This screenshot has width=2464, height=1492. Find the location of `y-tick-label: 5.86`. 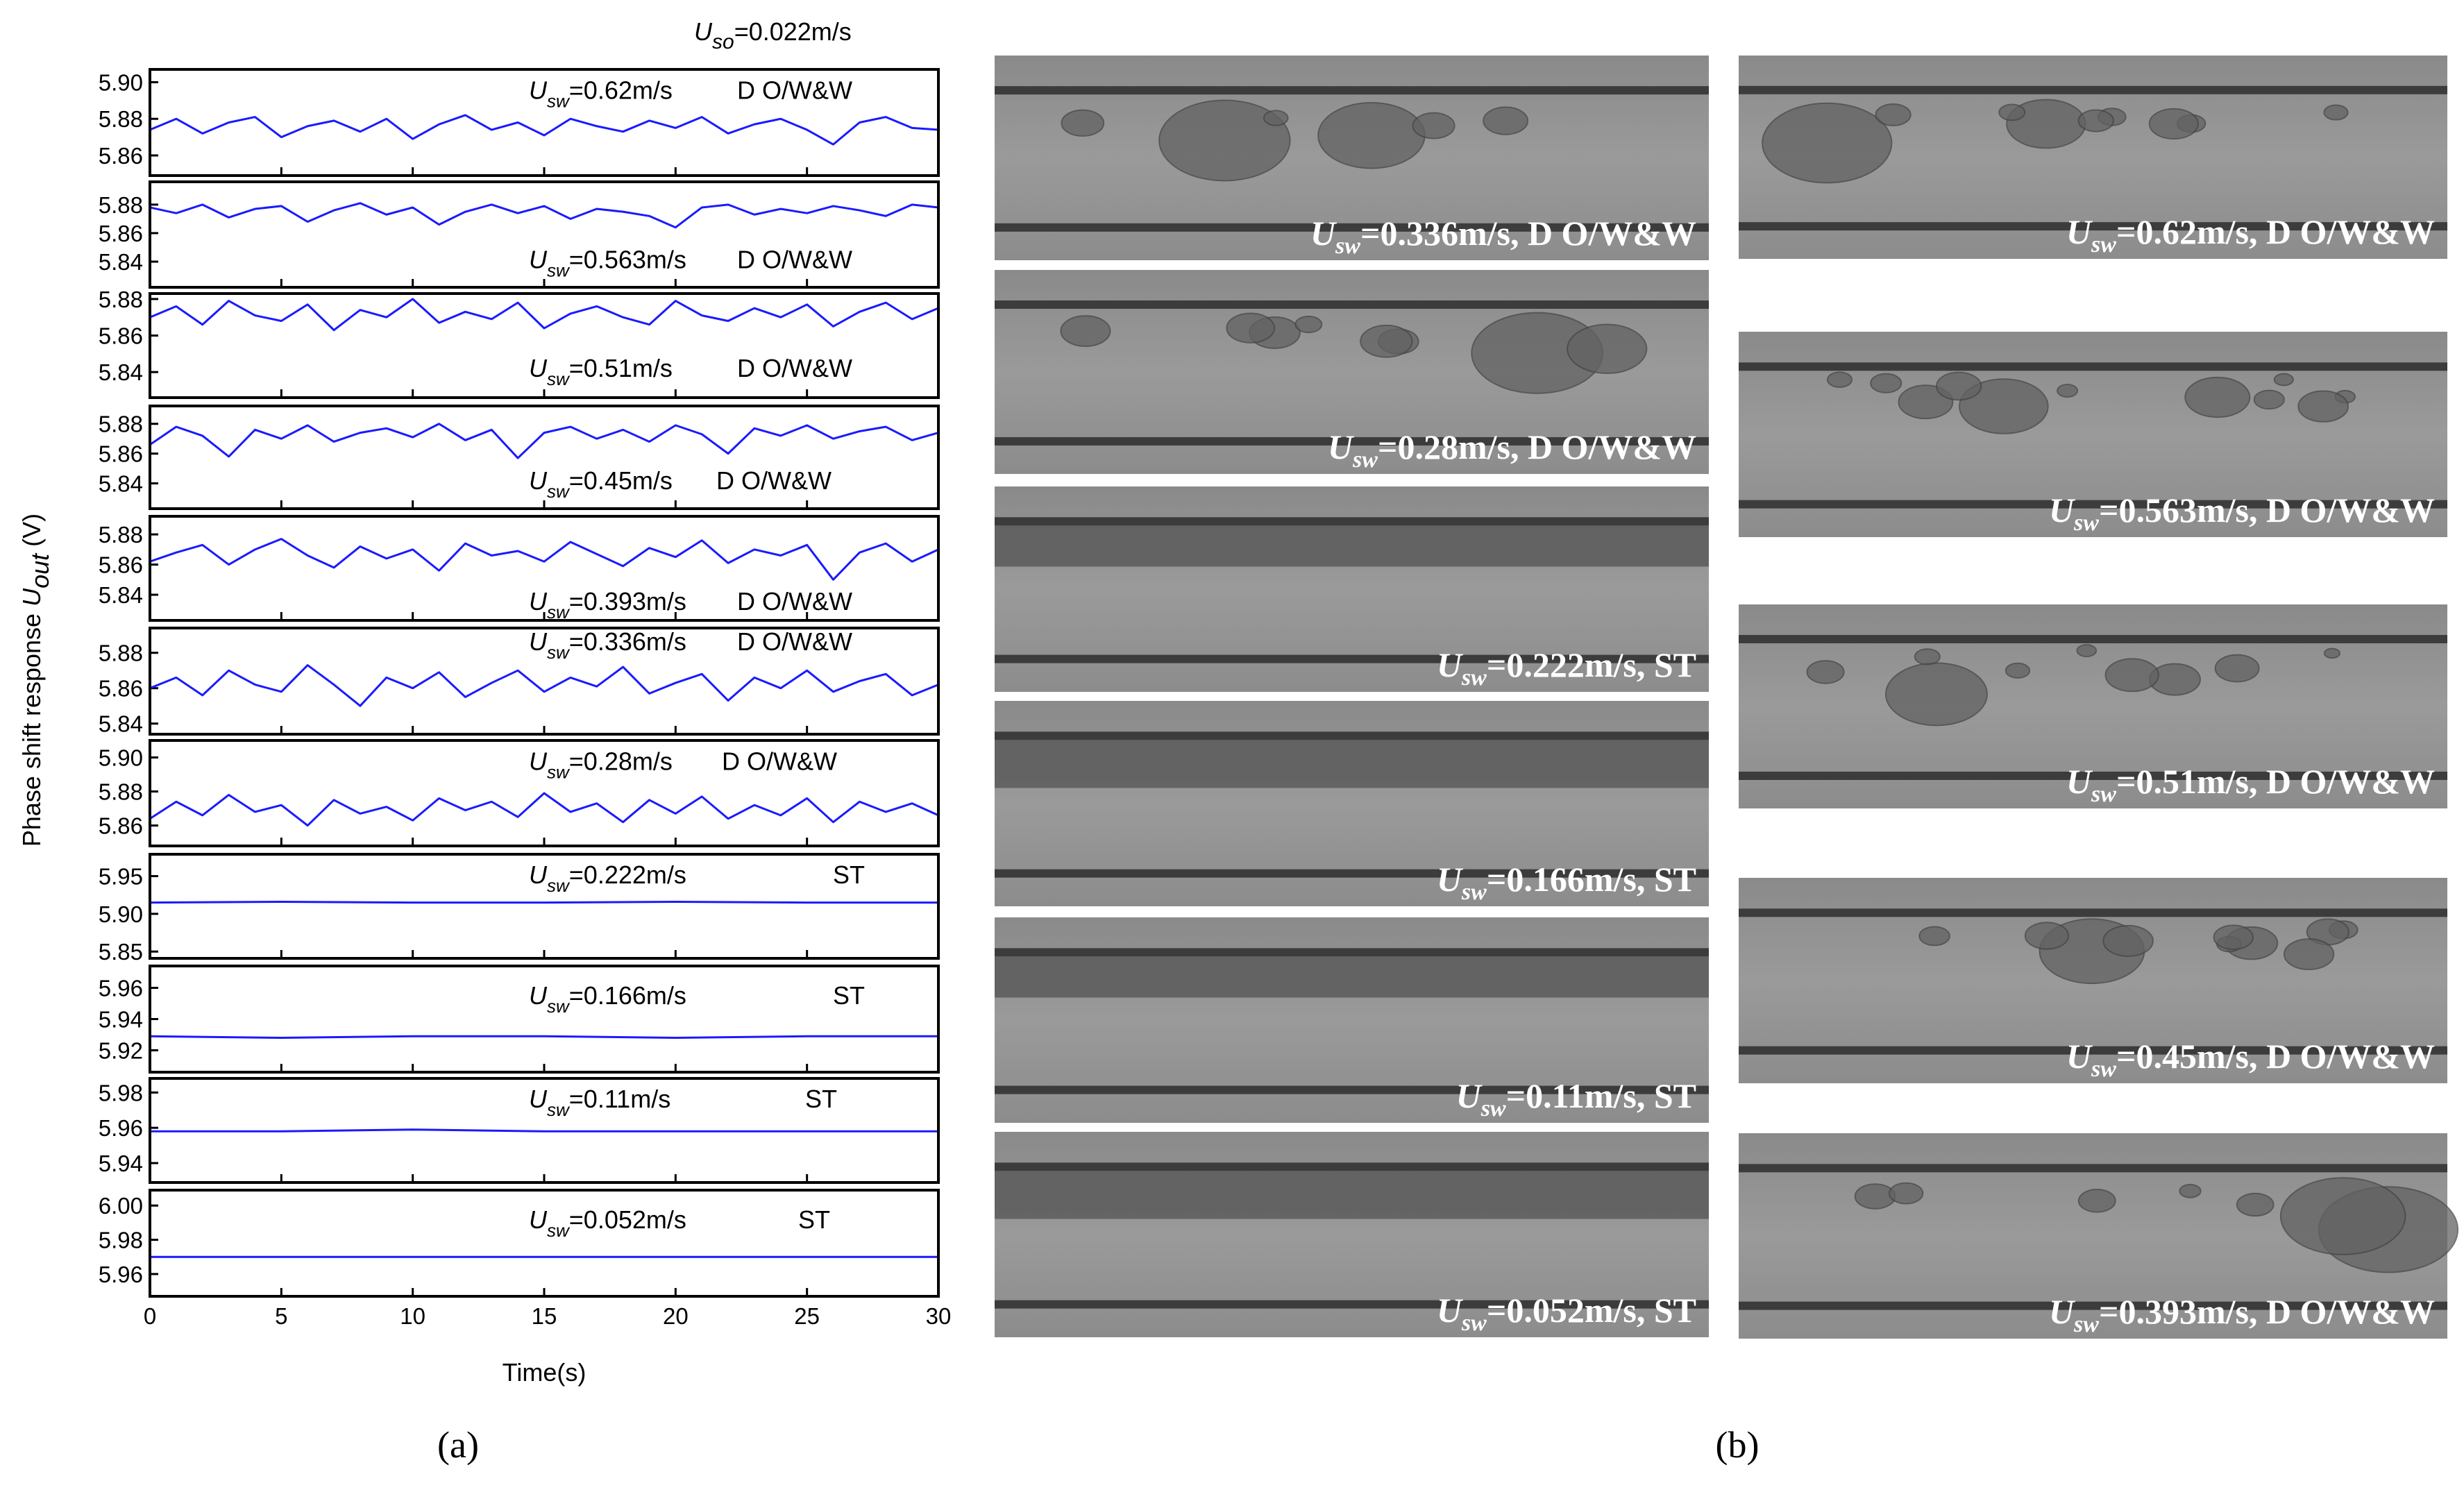

y-tick-label: 5.86 is located at coordinates (121, 336).